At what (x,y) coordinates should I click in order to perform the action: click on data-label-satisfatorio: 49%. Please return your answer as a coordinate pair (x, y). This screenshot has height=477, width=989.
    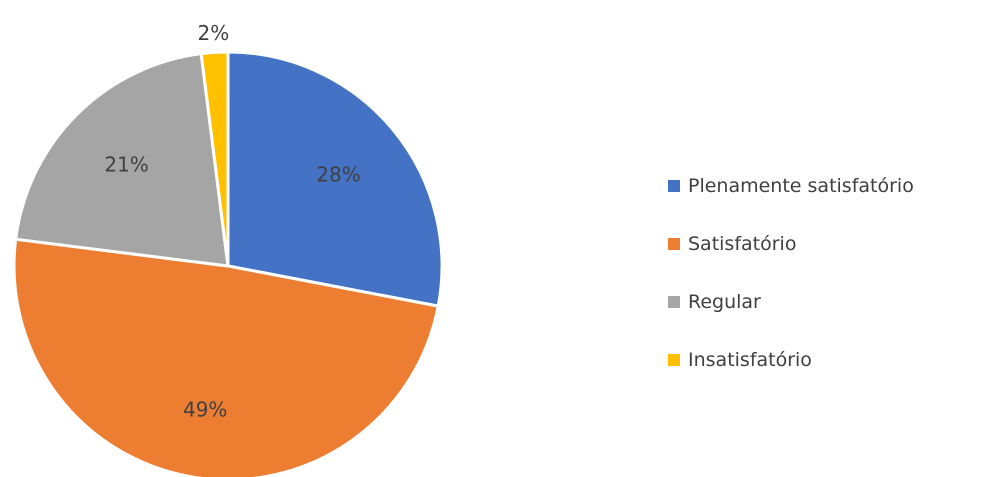
    Looking at the image, I should click on (205, 410).